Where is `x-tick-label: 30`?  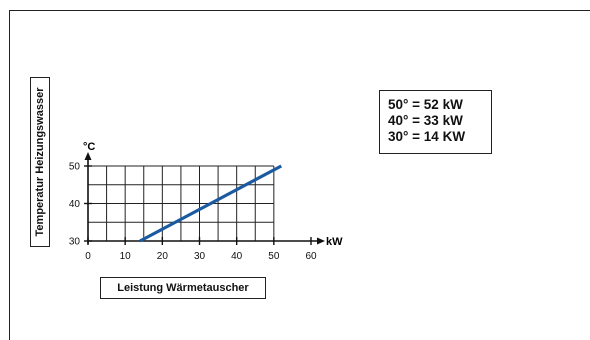
x-tick-label: 30 is located at coordinates (200, 256).